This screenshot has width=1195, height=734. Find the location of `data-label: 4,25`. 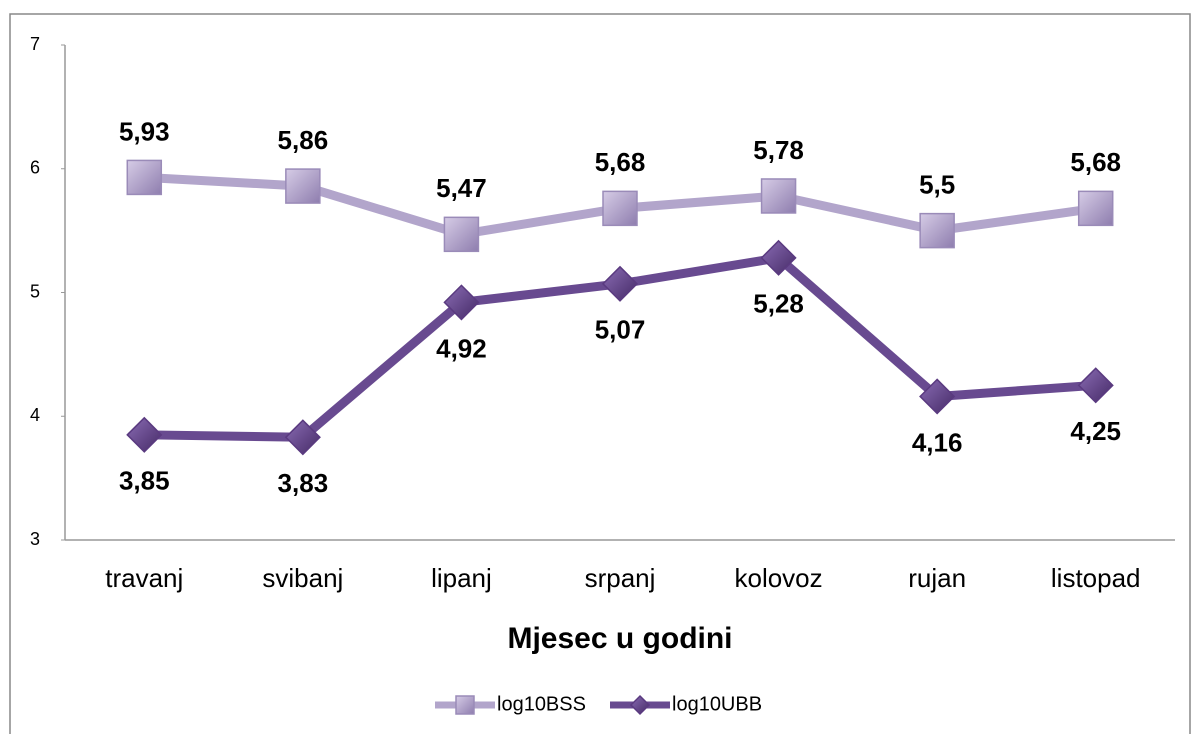

data-label: 4,25 is located at coordinates (1095, 431).